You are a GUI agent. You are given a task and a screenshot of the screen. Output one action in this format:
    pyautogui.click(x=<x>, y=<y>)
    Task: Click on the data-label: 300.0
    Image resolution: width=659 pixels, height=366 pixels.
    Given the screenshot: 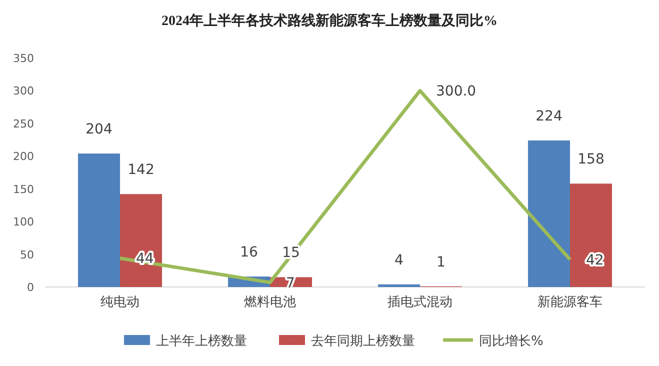 What is the action you would take?
    pyautogui.click(x=456, y=92)
    